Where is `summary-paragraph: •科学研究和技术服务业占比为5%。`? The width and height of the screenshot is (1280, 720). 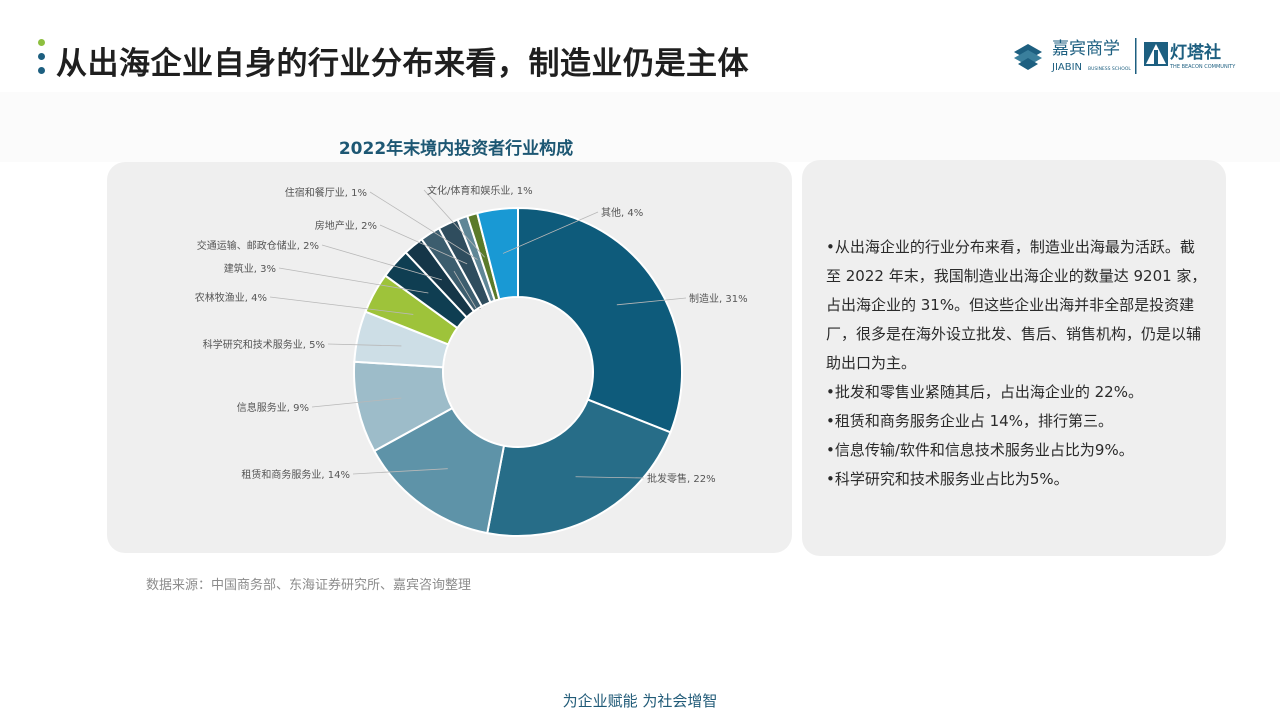 summary-paragraph: •科学研究和技术服务业占比为5%。 is located at coordinates (947, 479).